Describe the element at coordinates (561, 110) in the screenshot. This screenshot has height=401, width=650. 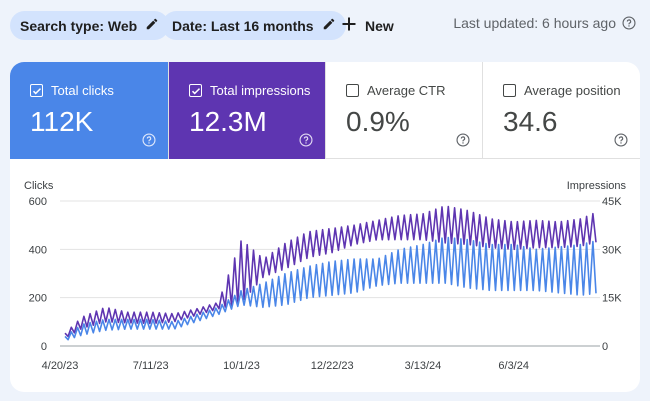
I see `metric-average-position: Average position 34.6` at that location.